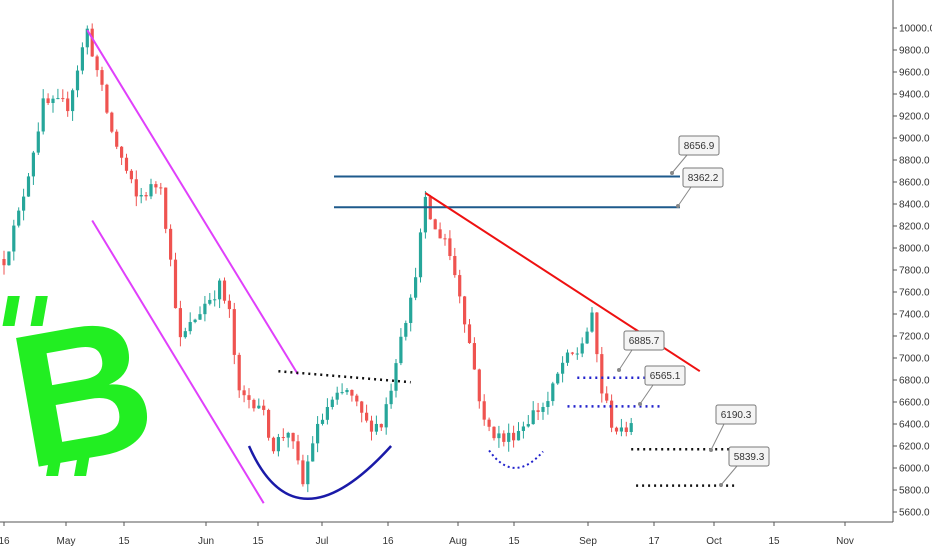 The height and width of the screenshot is (555, 932). I want to click on price-tick-label: 7600.0, so click(914, 293).